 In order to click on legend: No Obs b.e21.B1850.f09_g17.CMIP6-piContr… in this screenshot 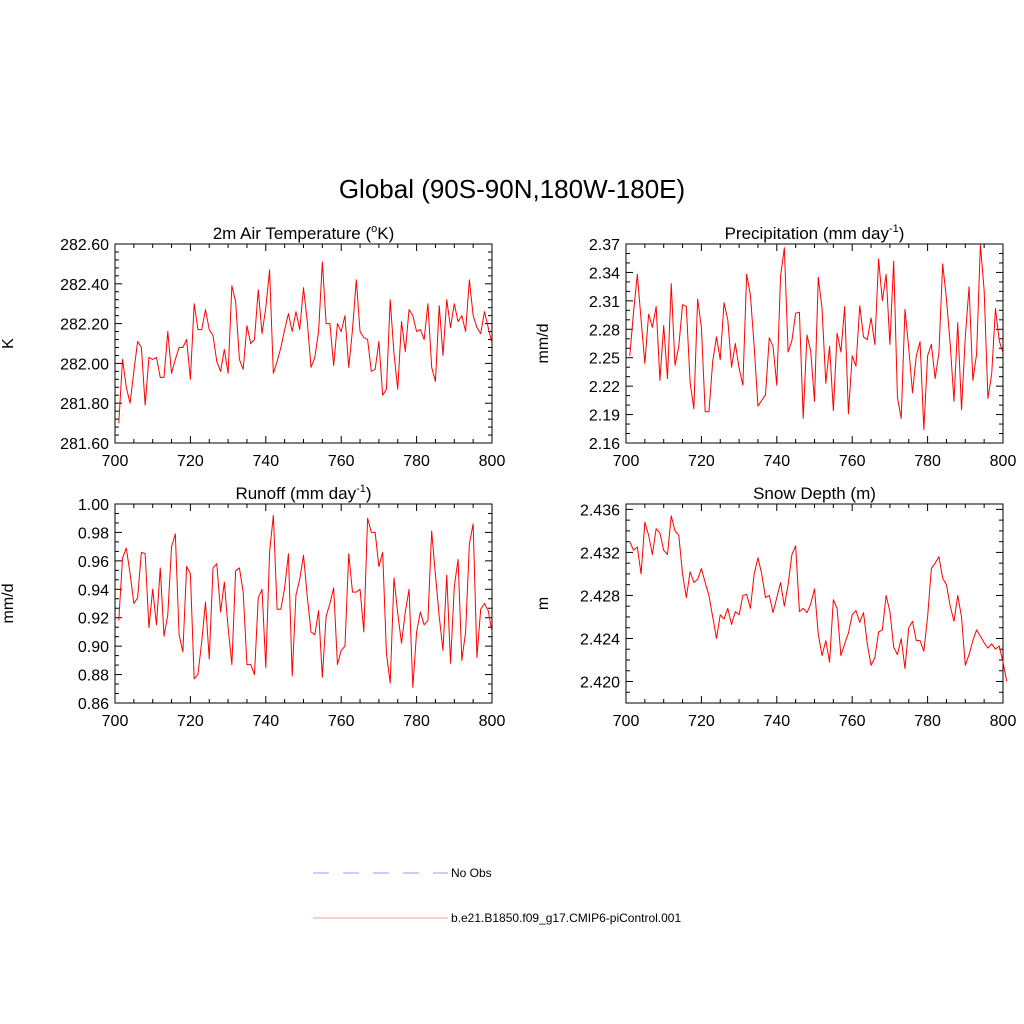, I will do `click(497, 895)`.